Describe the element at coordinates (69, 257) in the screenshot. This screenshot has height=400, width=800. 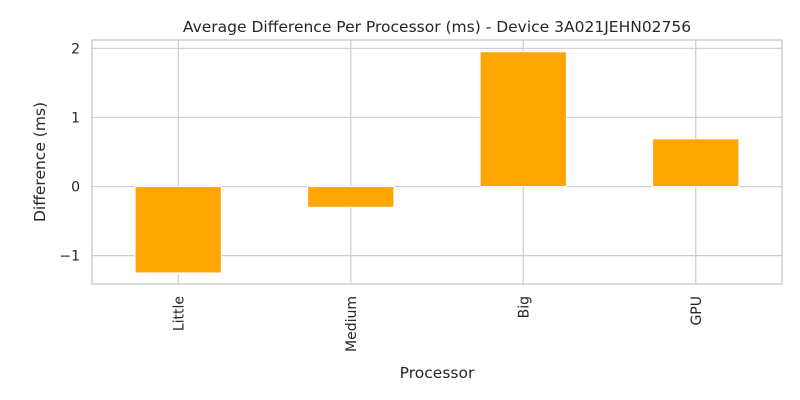
I see `y-tick-label: −1` at that location.